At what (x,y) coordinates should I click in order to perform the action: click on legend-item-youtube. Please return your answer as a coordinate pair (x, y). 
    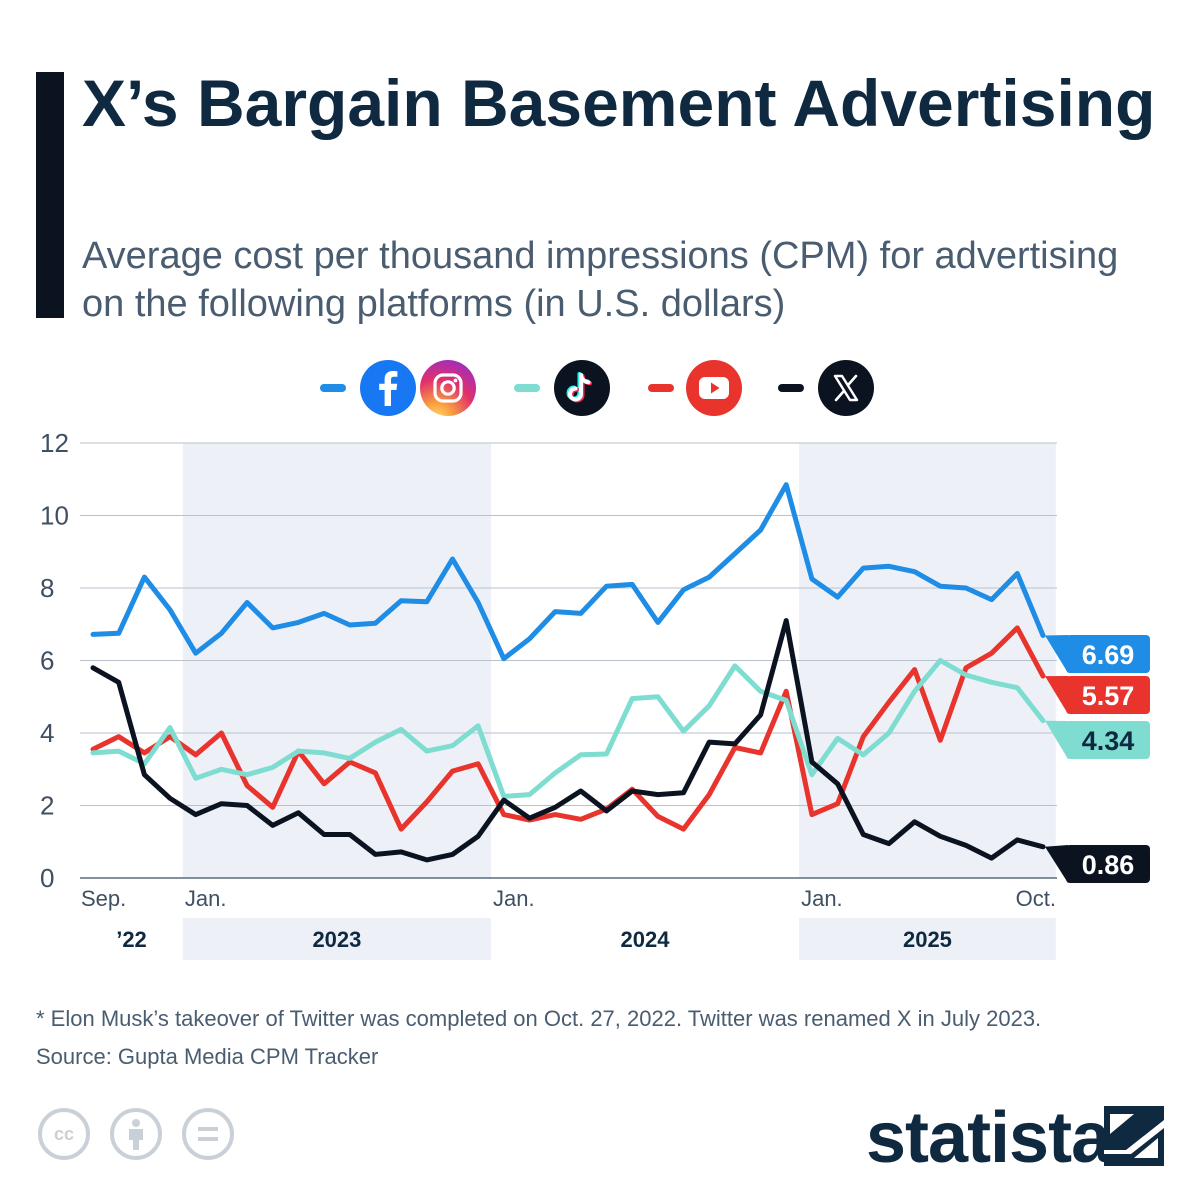
    Looking at the image, I should click on (698, 388).